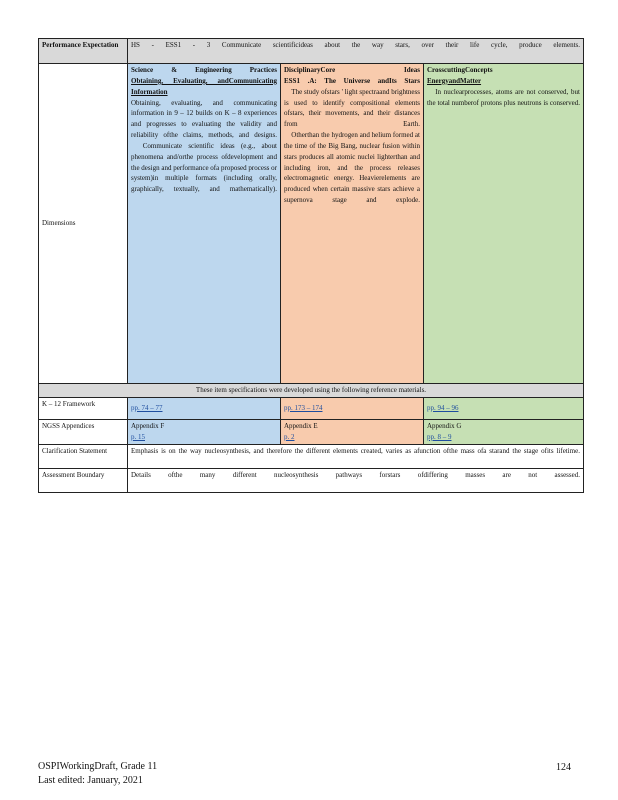  Describe the element at coordinates (138, 436) in the screenshot. I see `ngss-practices-pages-link: p. 15` at that location.